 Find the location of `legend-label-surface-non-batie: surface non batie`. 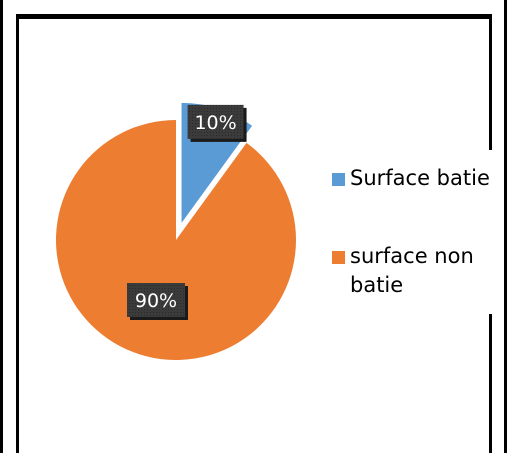

legend-label-surface-non-batie: surface non batie is located at coordinates (412, 270).